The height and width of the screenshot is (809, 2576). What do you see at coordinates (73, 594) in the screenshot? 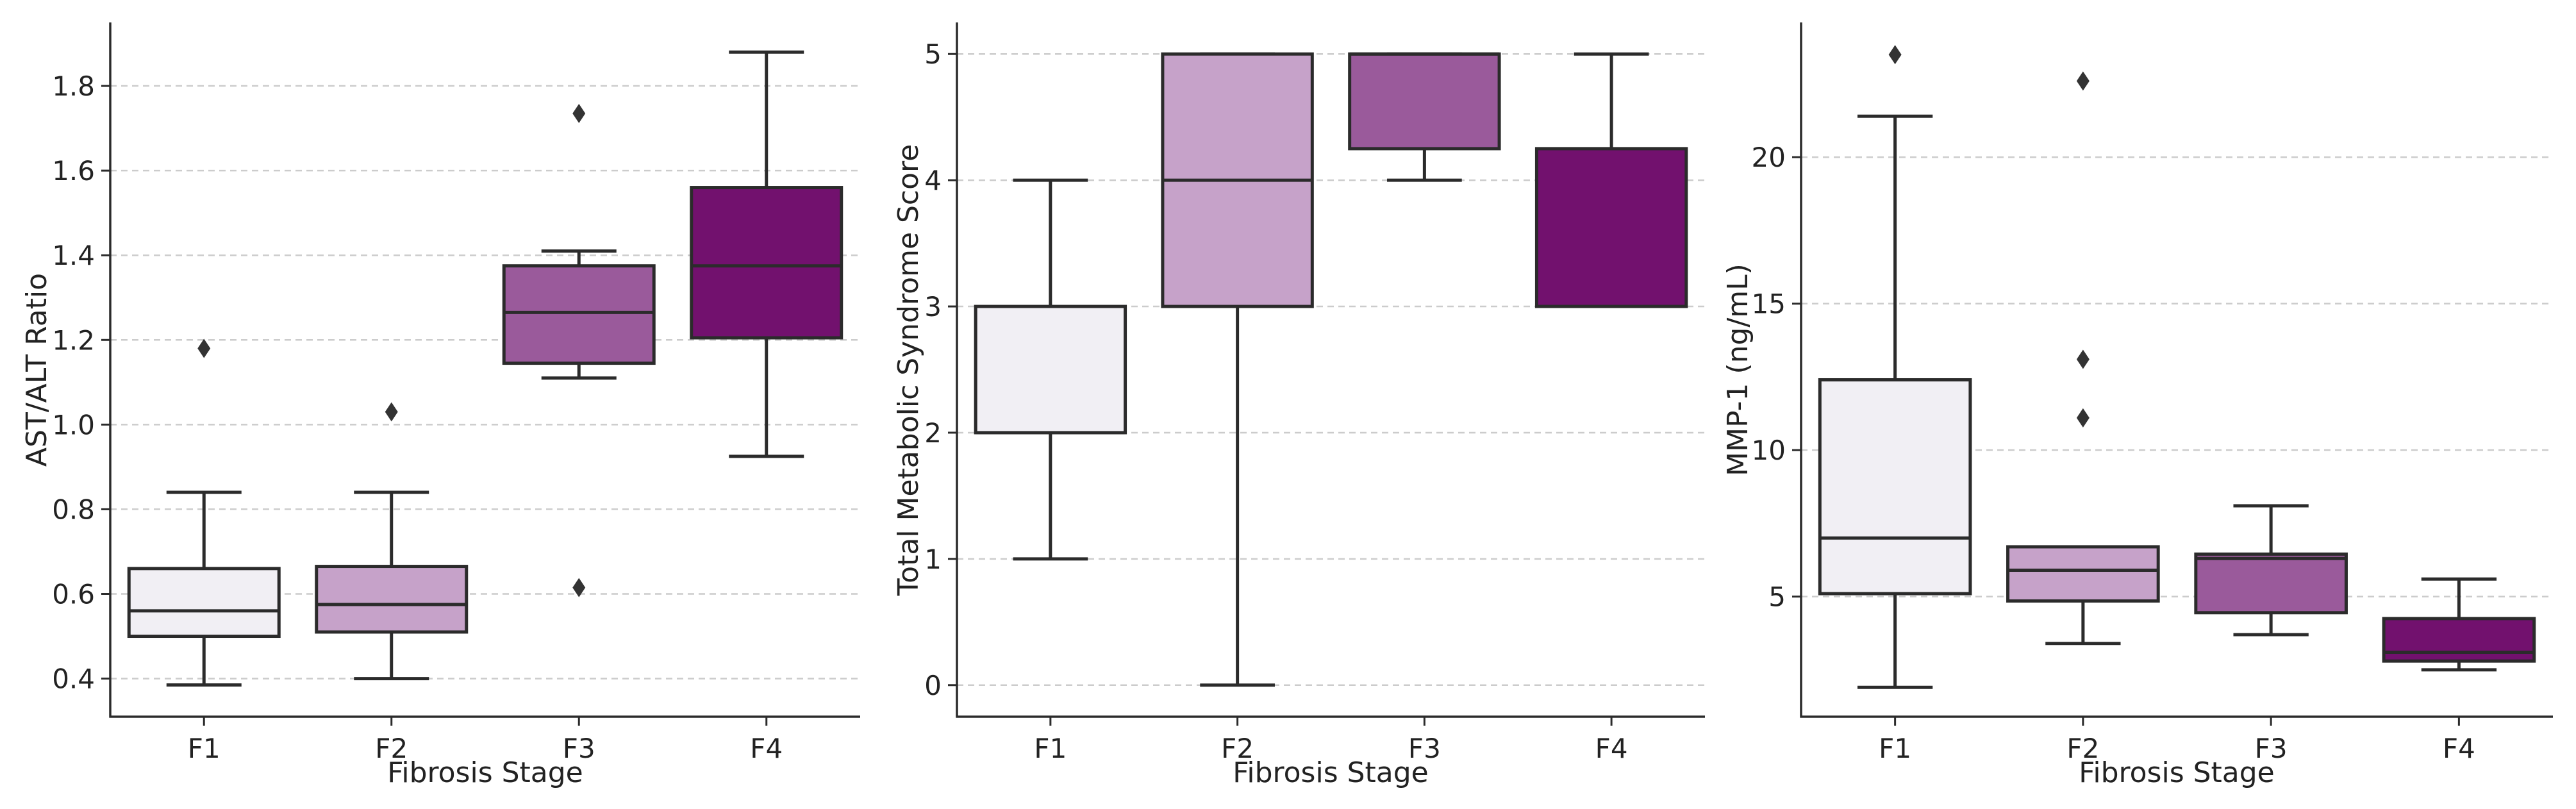
I see `ast-alt-y-tick-label: 0.6` at bounding box center [73, 594].